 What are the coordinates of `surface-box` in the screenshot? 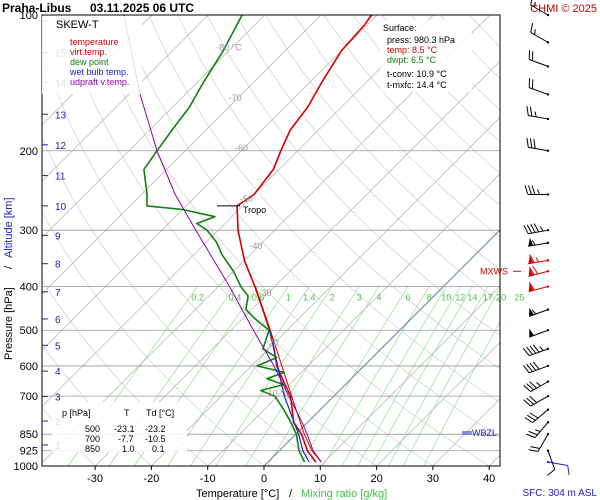 It's located at (426, 56).